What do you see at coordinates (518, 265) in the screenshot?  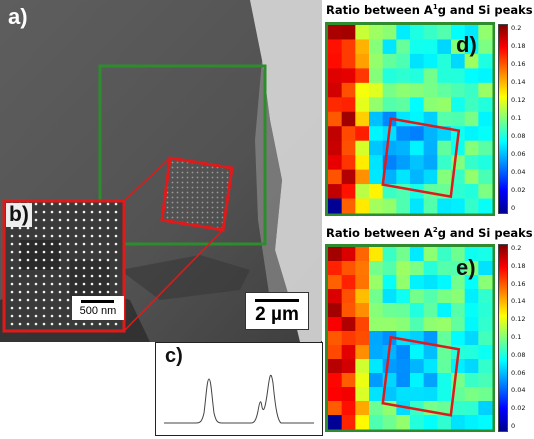 I see `colorbar-tick-label: 0.18` at bounding box center [518, 265].